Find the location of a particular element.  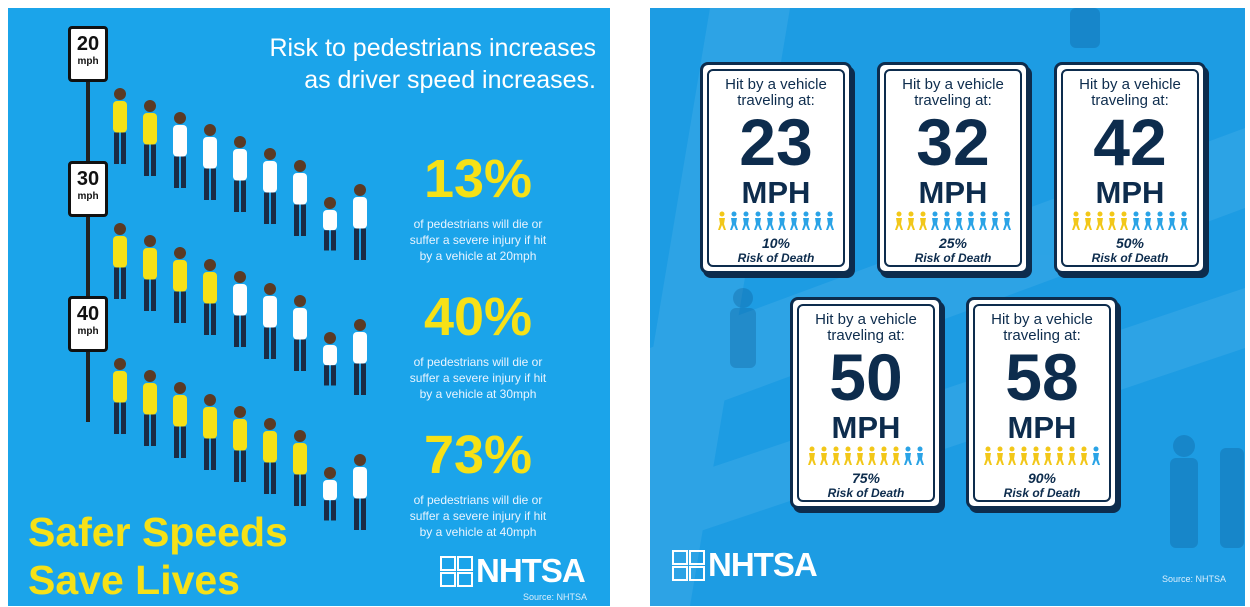

card-risk: 90% is located at coordinates (1042, 478).